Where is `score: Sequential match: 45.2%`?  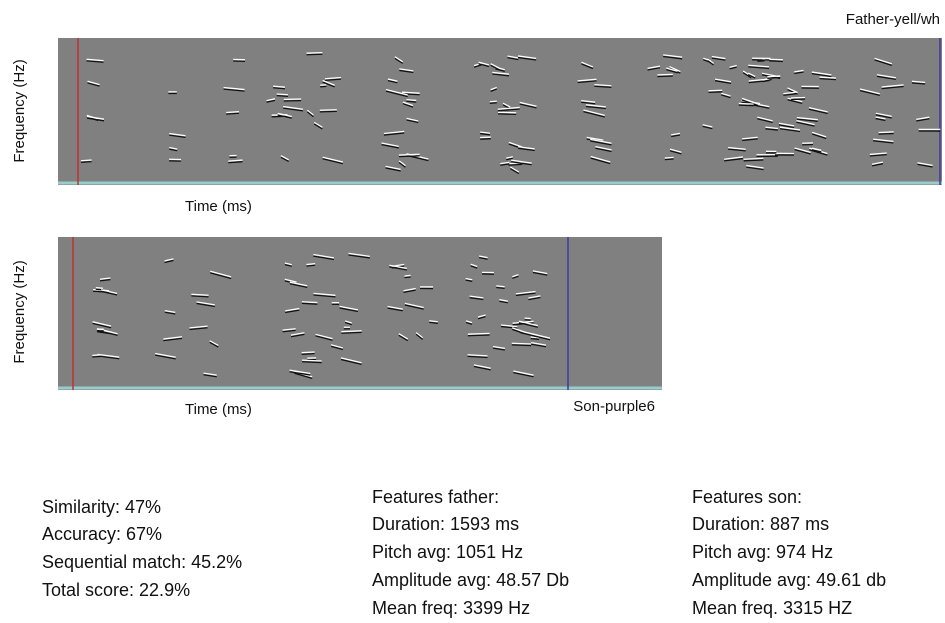
score: Sequential match: 45.2% is located at coordinates (142, 562).